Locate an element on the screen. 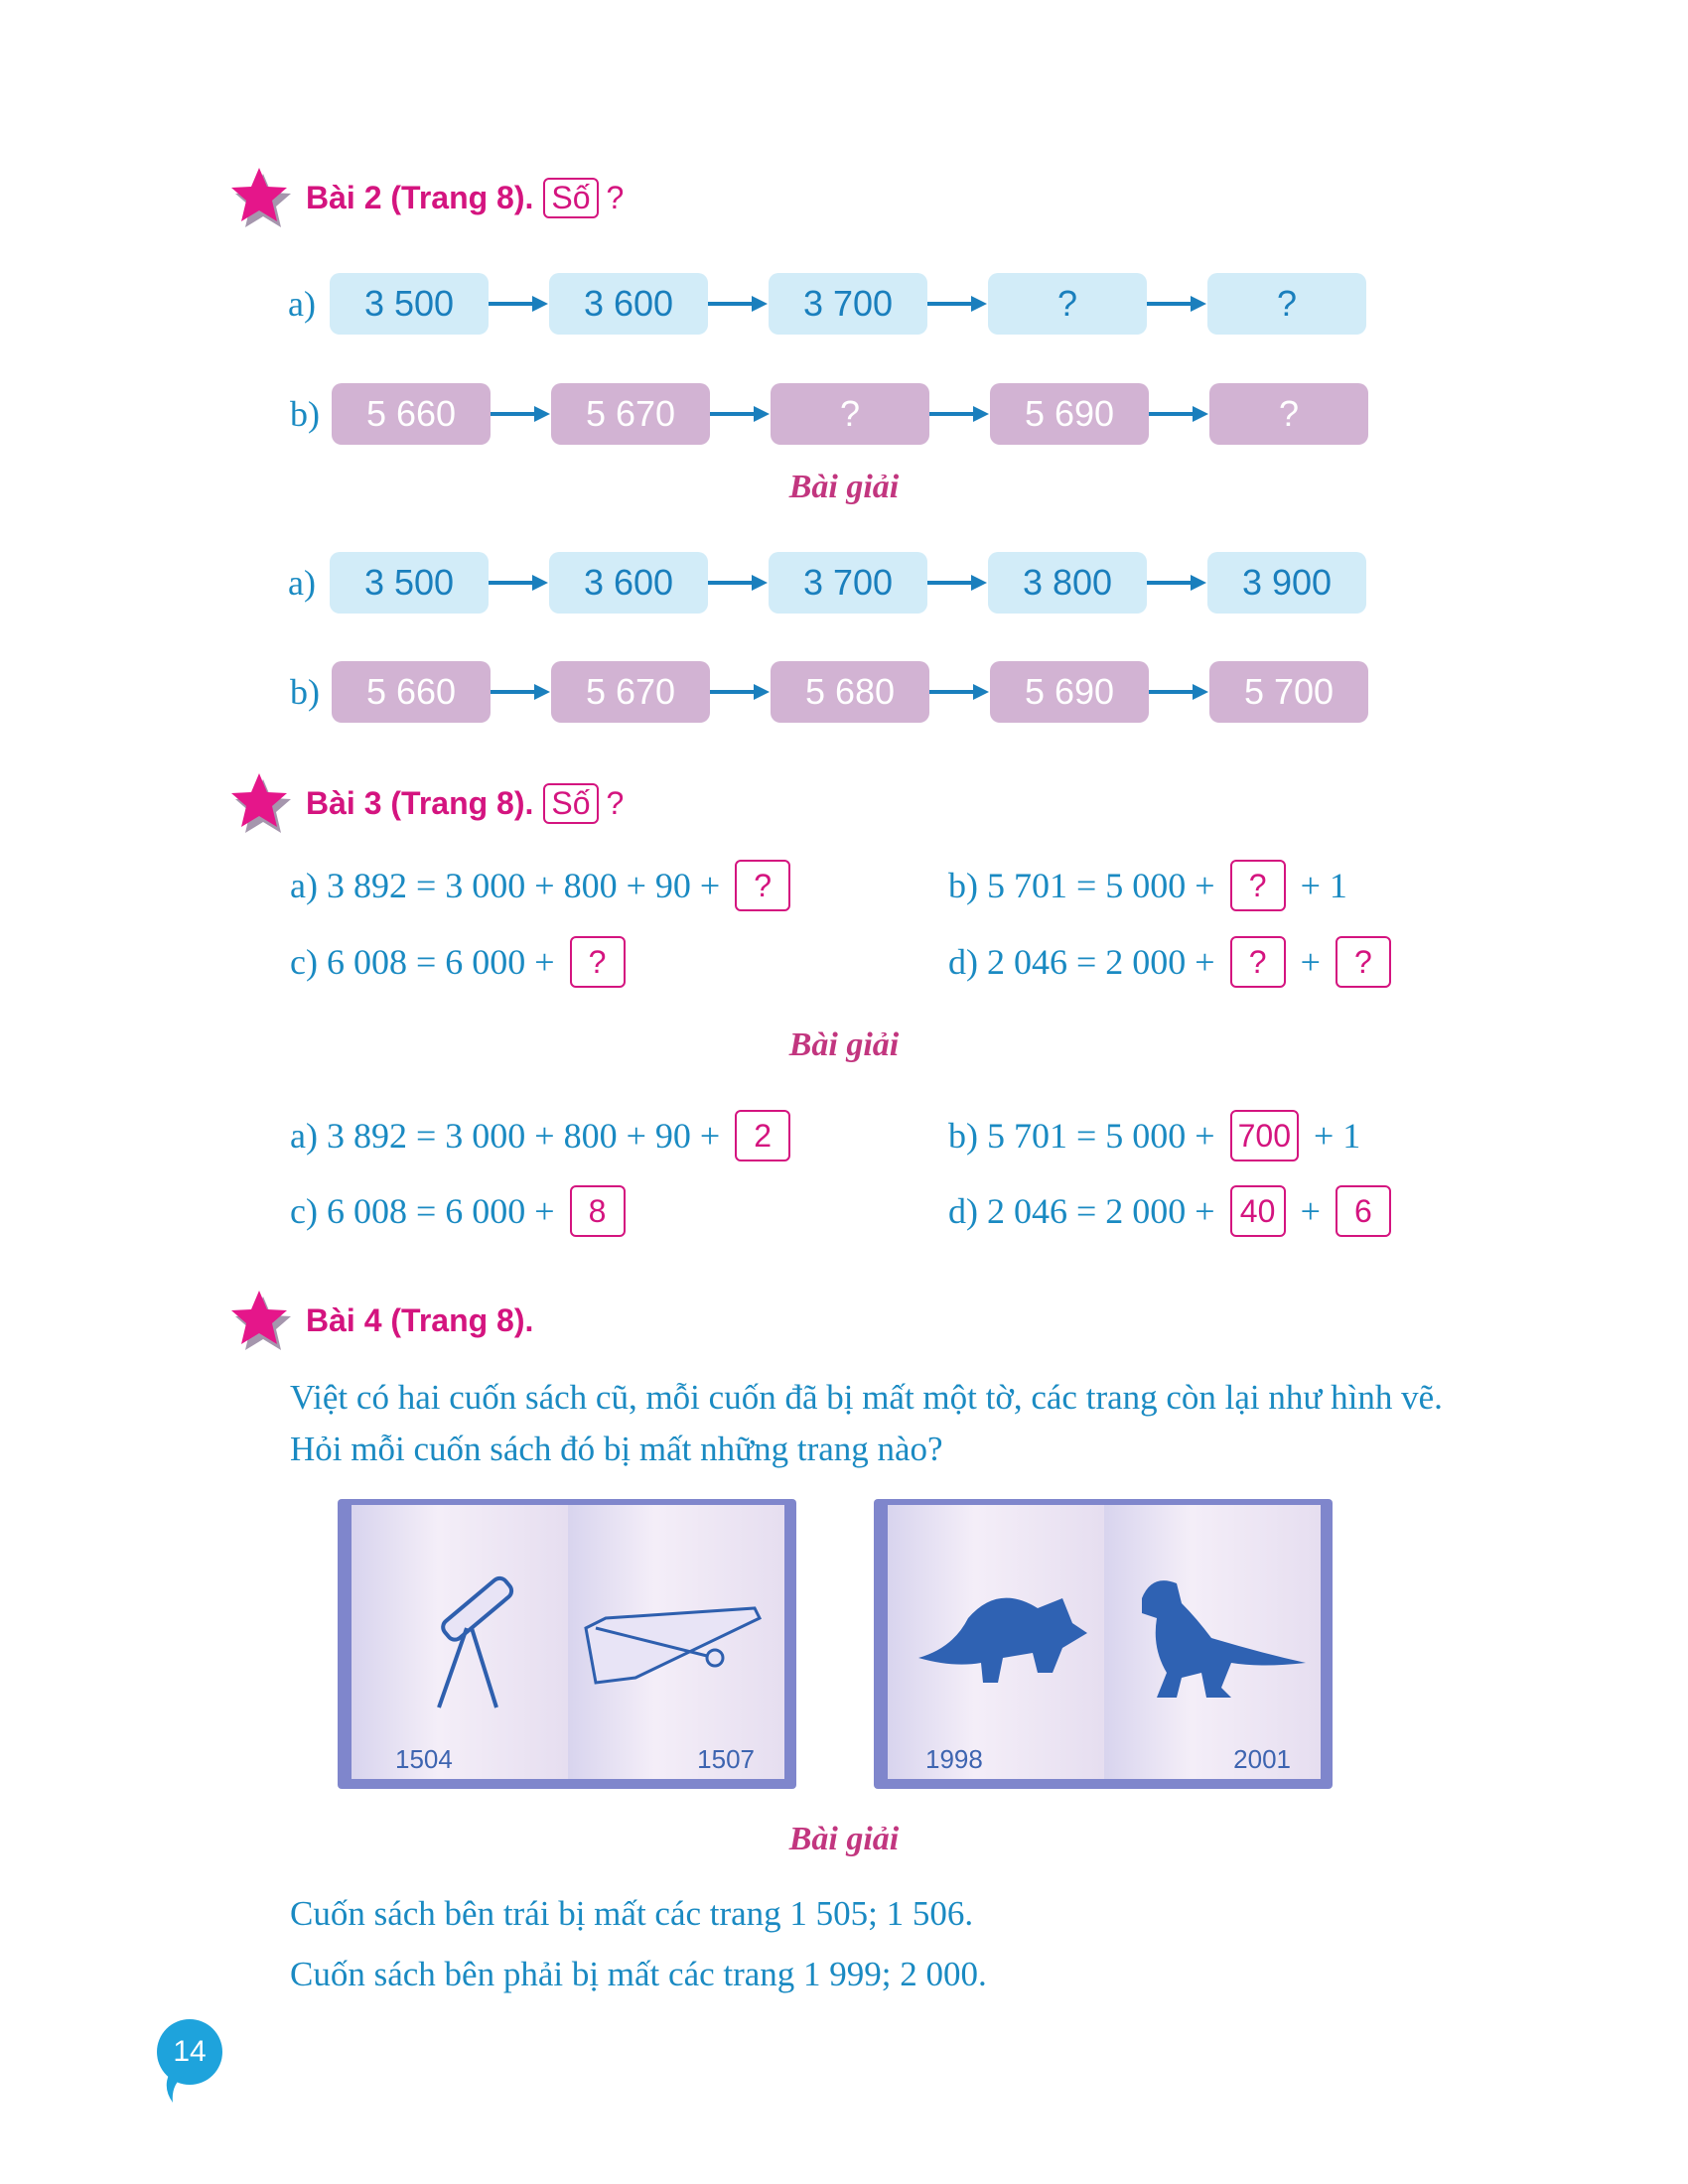 The image size is (1688, 2184). bai2-tag: Số is located at coordinates (571, 197).